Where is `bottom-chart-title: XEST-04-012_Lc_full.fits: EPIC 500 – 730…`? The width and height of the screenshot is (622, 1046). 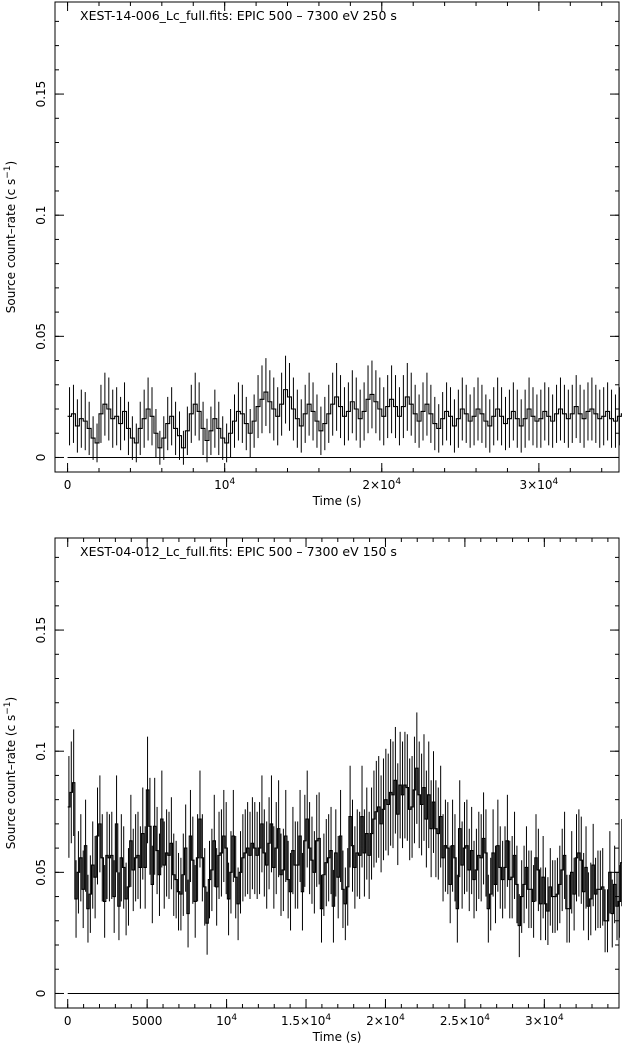 bottom-chart-title: XEST-04-012_Lc_full.fits: EPIC 500 – 730… is located at coordinates (238, 551).